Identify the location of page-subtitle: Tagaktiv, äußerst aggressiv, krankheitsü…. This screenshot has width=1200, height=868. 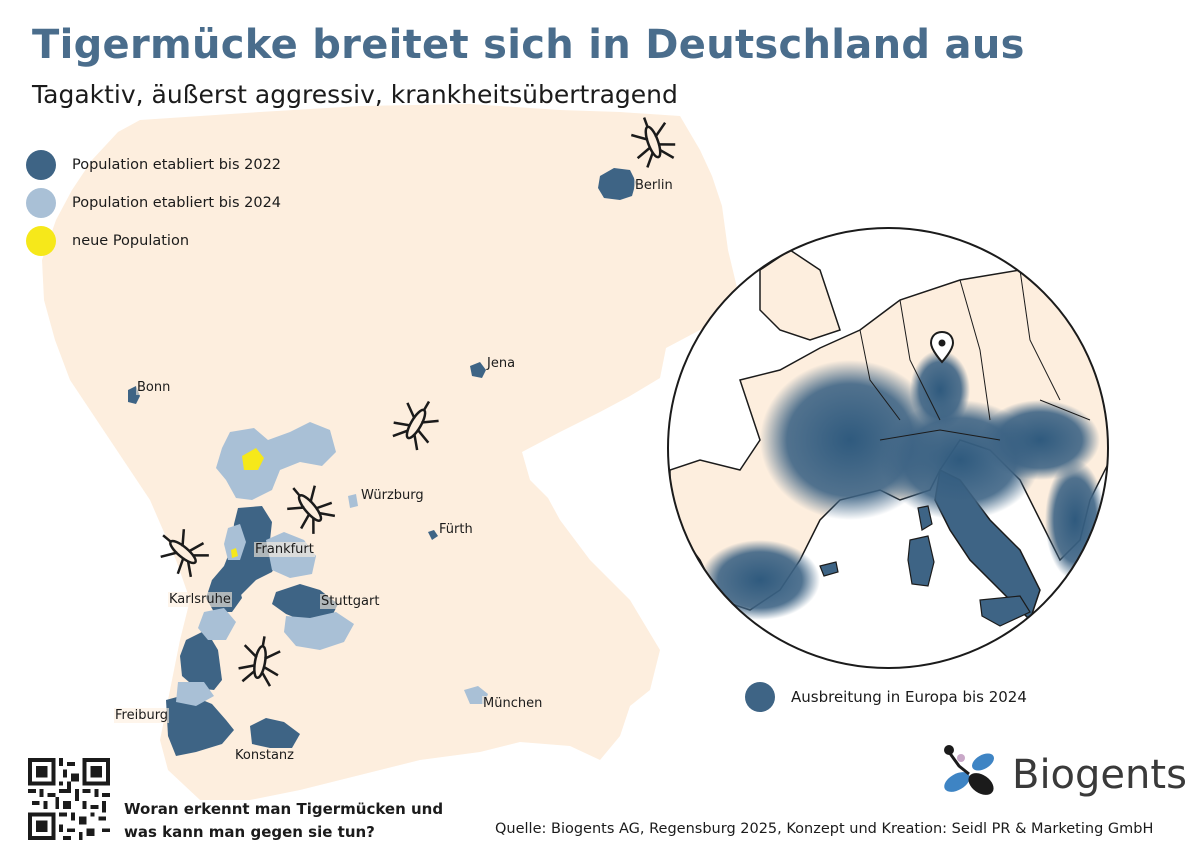
(355, 94).